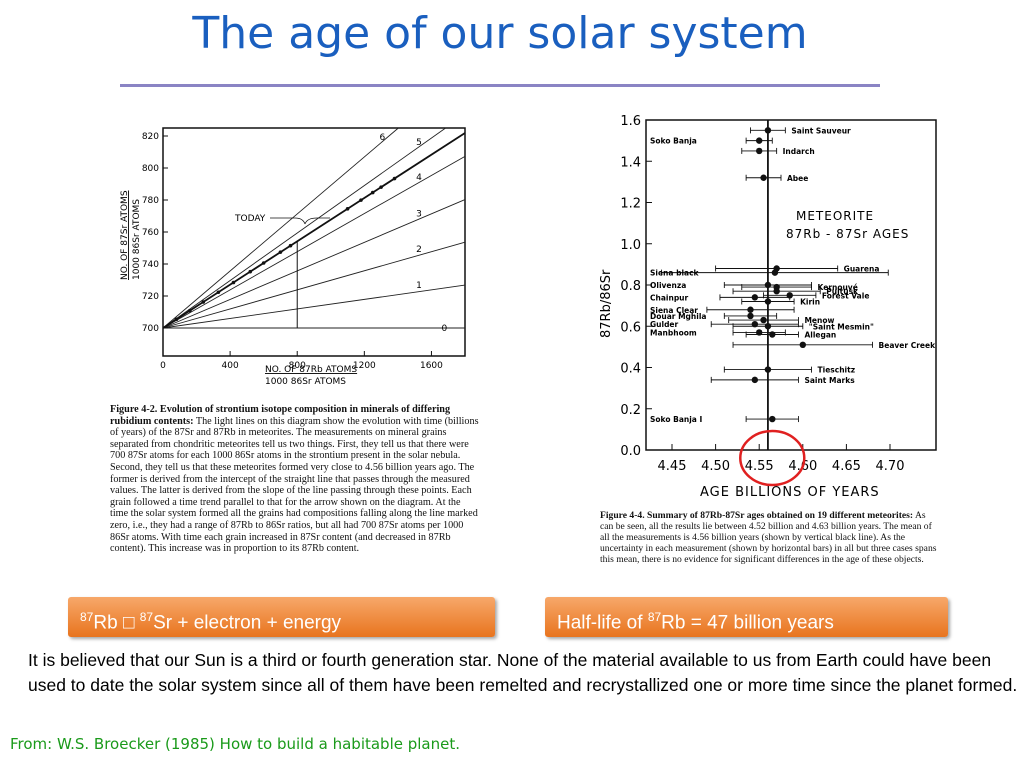 The height and width of the screenshot is (768, 1024). What do you see at coordinates (163, 366) in the screenshot?
I see `x-tick-label: 0` at bounding box center [163, 366].